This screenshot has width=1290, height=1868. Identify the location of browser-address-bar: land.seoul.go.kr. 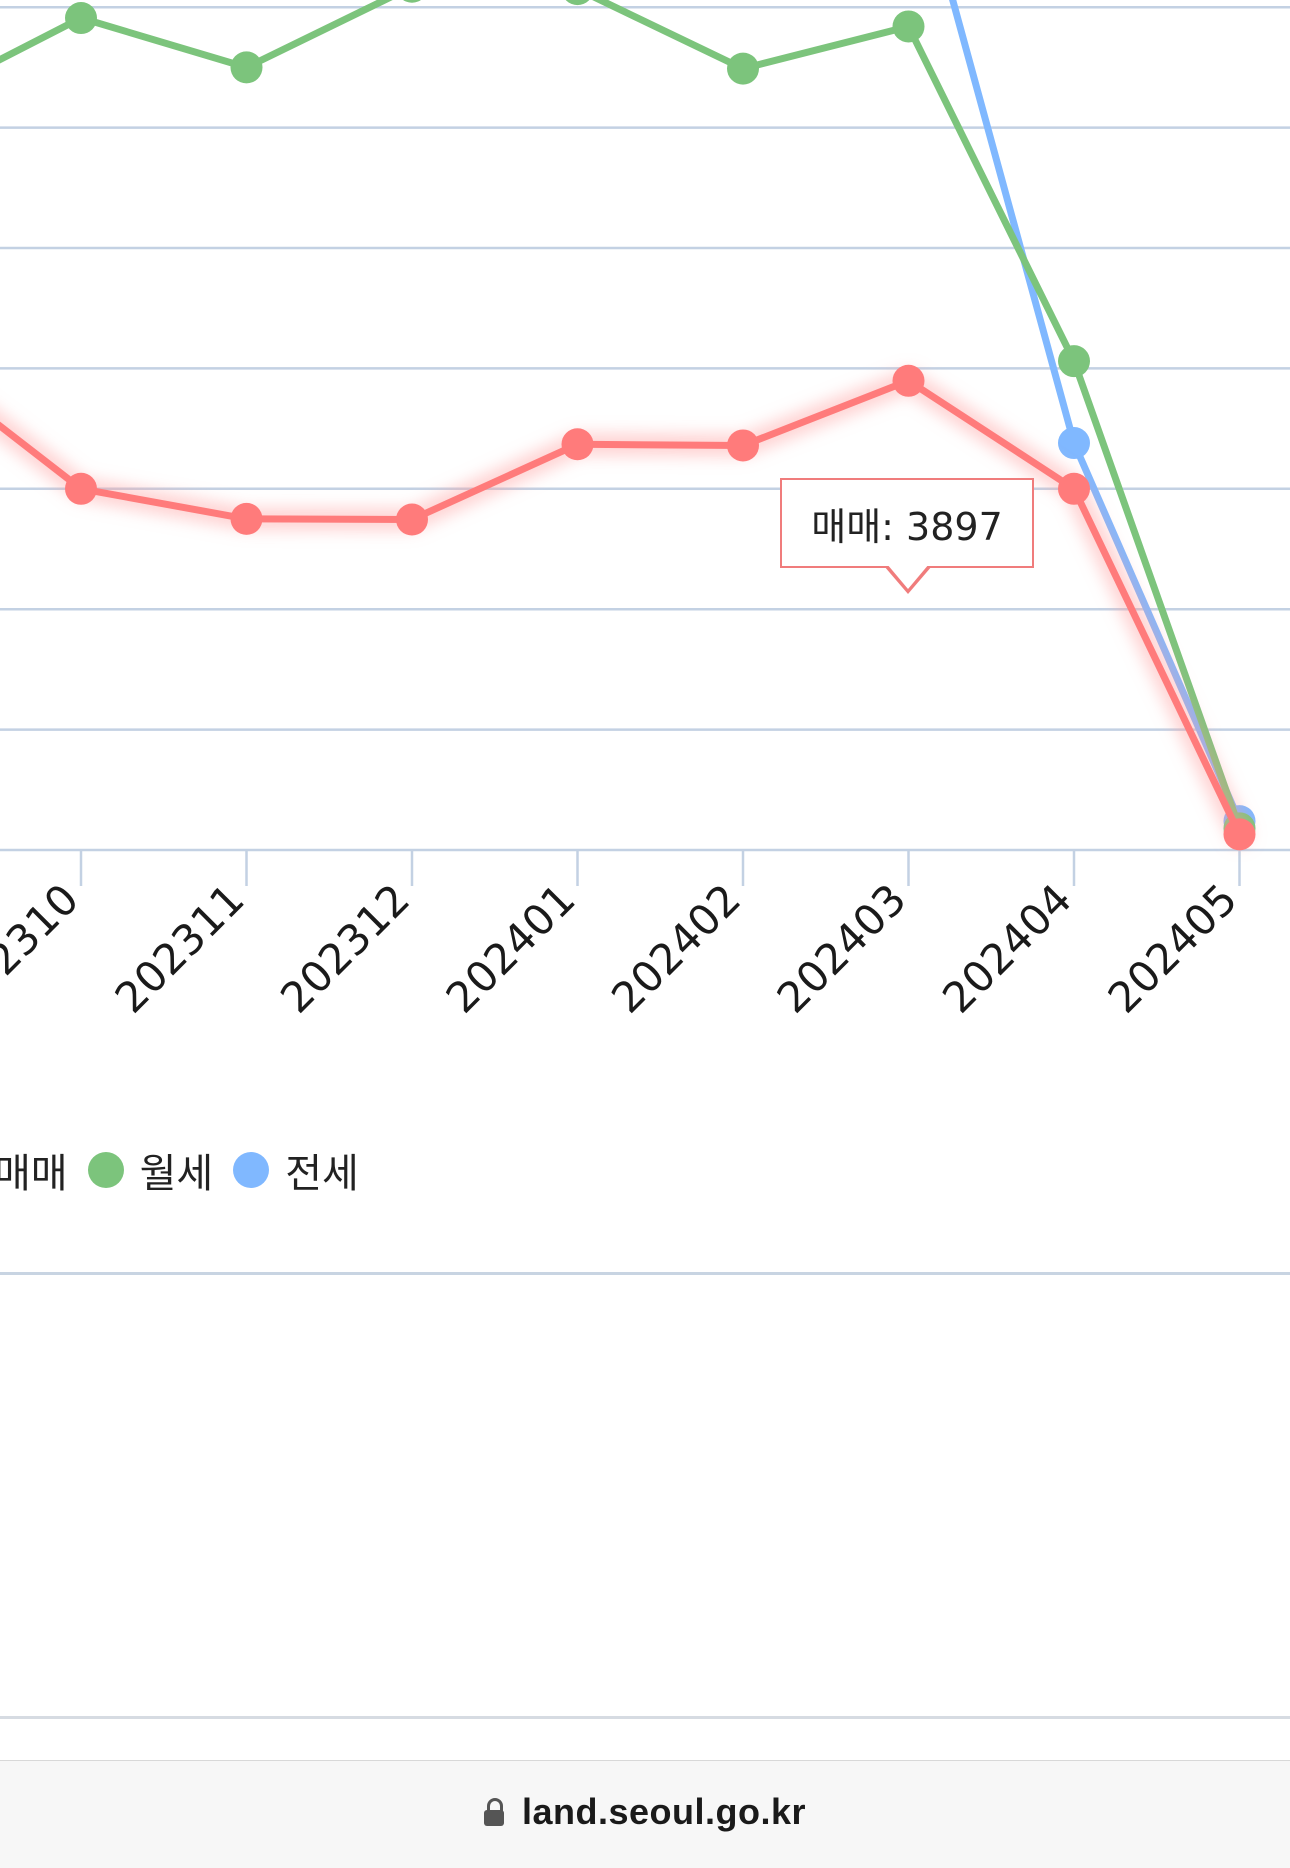
(645, 1814).